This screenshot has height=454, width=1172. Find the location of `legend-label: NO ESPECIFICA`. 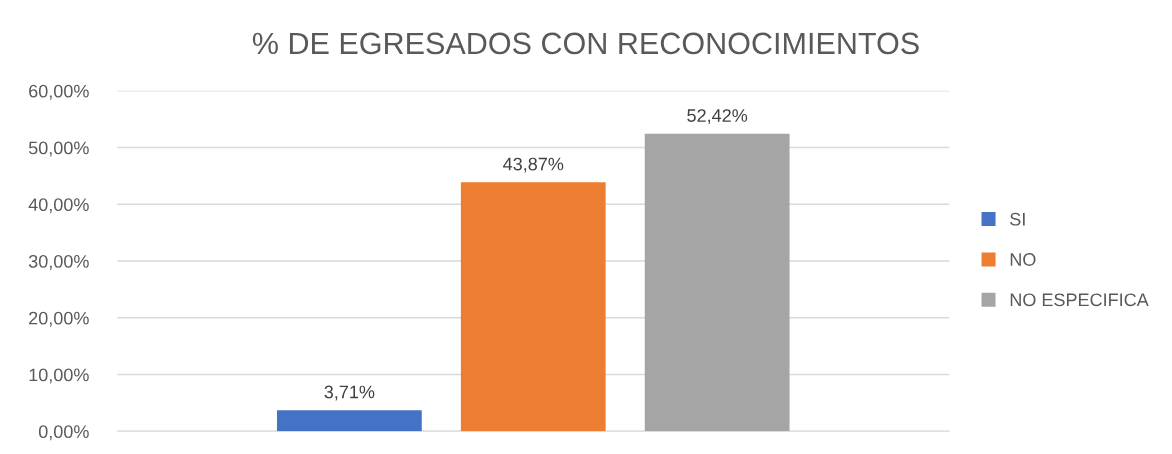

legend-label: NO ESPECIFICA is located at coordinates (1079, 300).